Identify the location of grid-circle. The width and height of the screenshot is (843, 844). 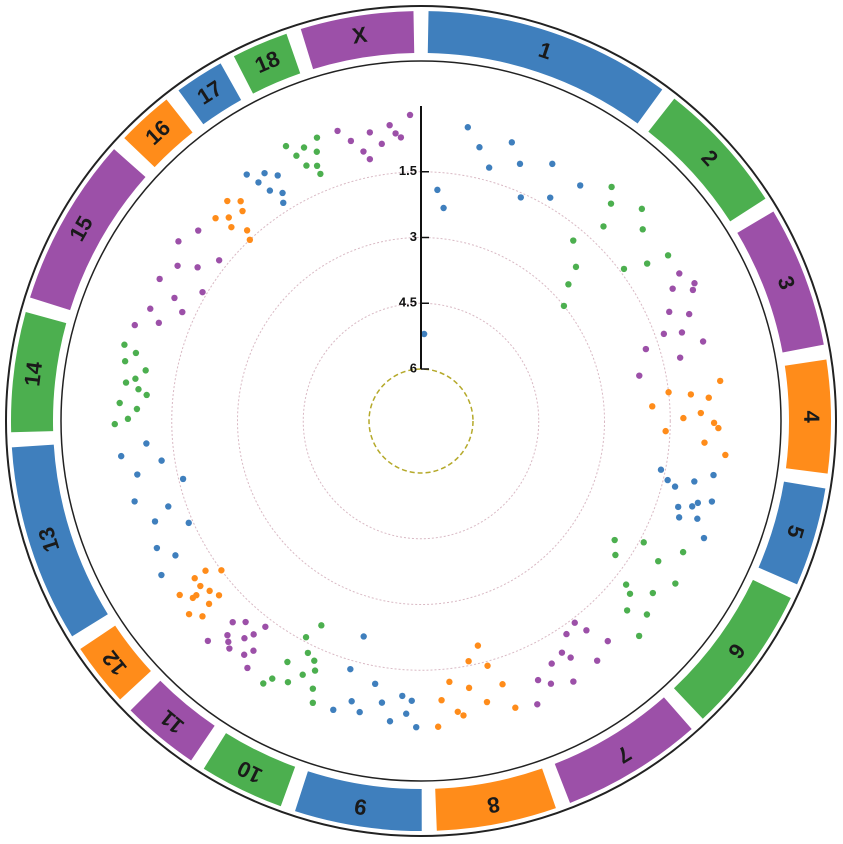
(421, 421).